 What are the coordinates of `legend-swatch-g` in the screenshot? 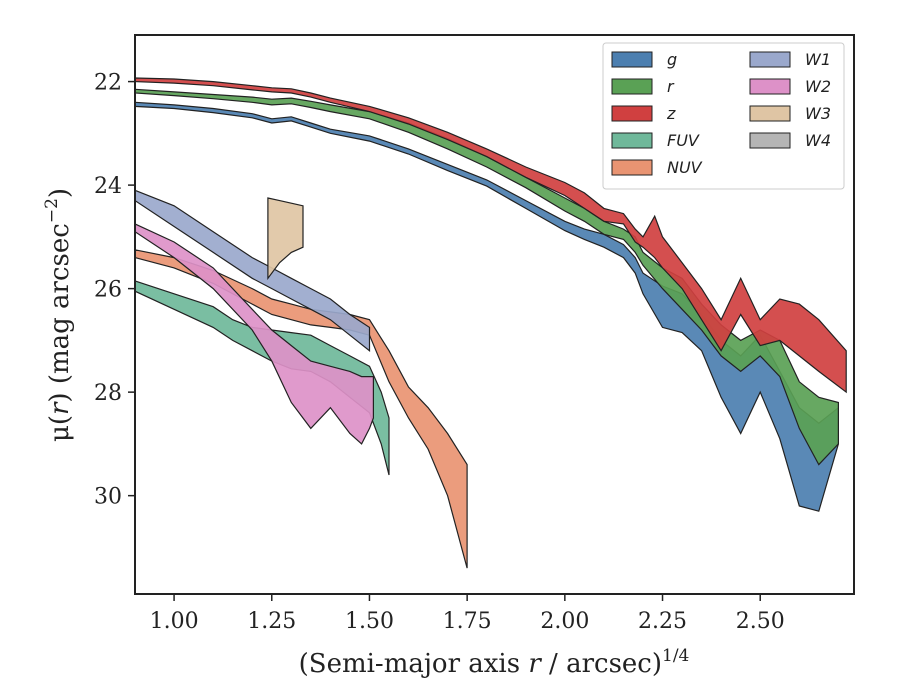 It's located at (632, 59).